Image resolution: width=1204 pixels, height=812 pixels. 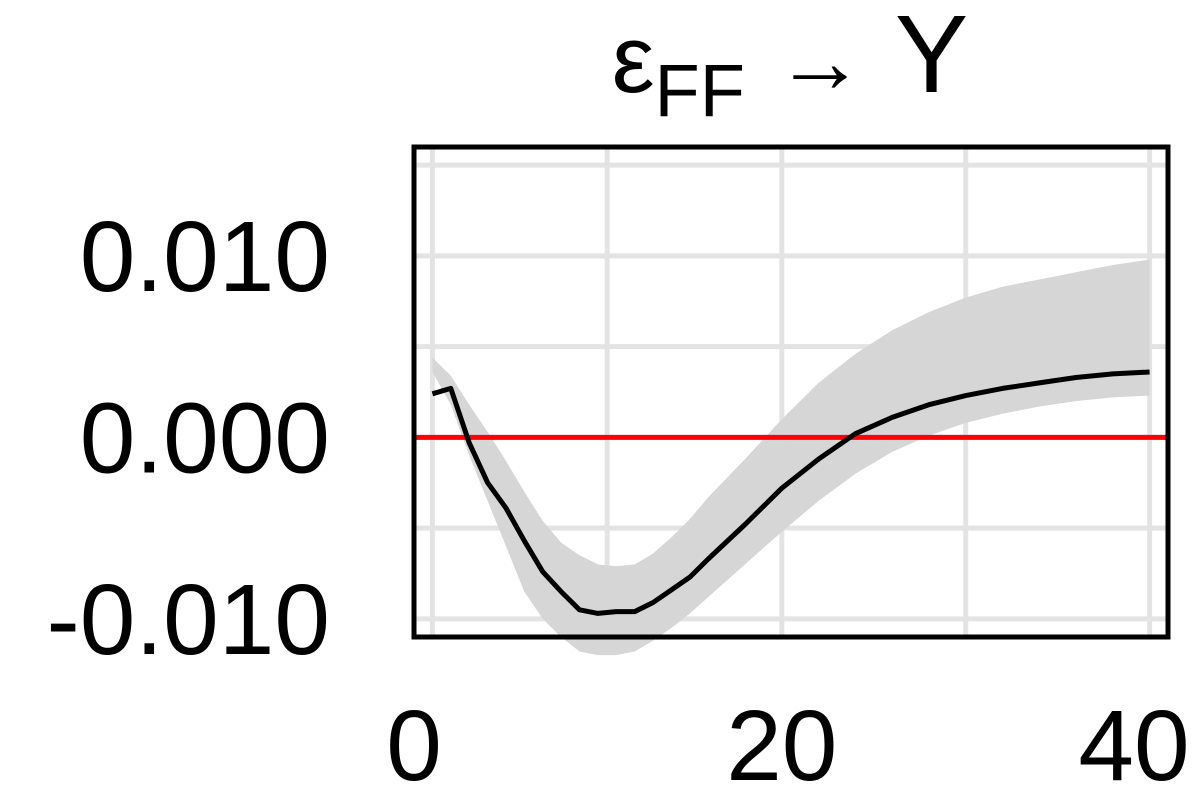 I want to click on y-axis-ticks: -0.010 0.000 0.010, so click(x=188, y=438).